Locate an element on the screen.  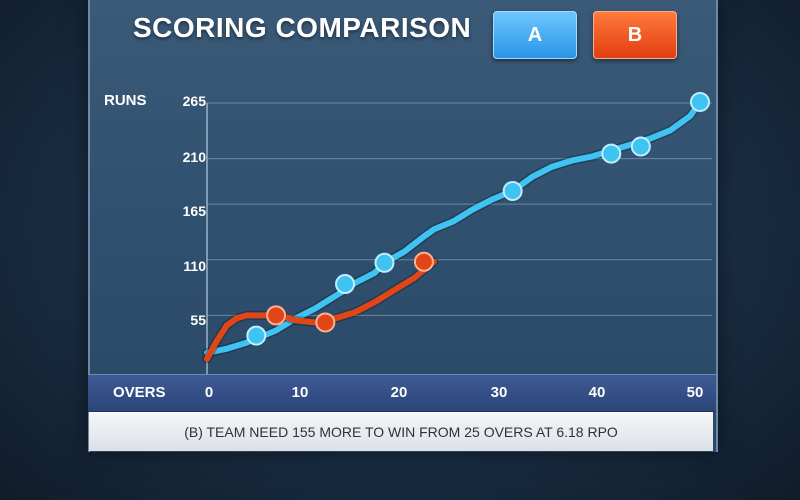
y-tick-label-210: 210 is located at coordinates (194, 157).